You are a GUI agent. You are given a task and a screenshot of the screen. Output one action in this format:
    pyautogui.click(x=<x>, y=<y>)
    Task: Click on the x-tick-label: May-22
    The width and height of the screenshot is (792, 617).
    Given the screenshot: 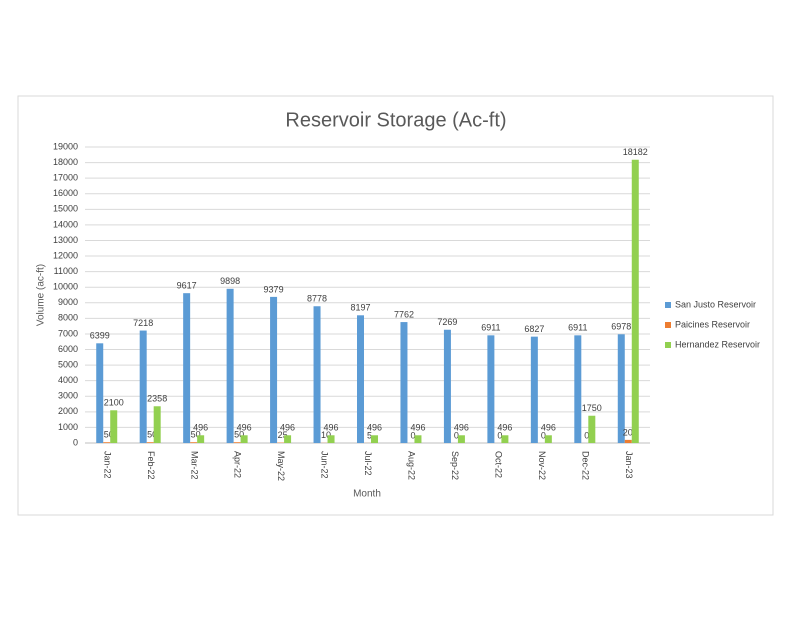 What is the action you would take?
    pyautogui.click(x=281, y=466)
    